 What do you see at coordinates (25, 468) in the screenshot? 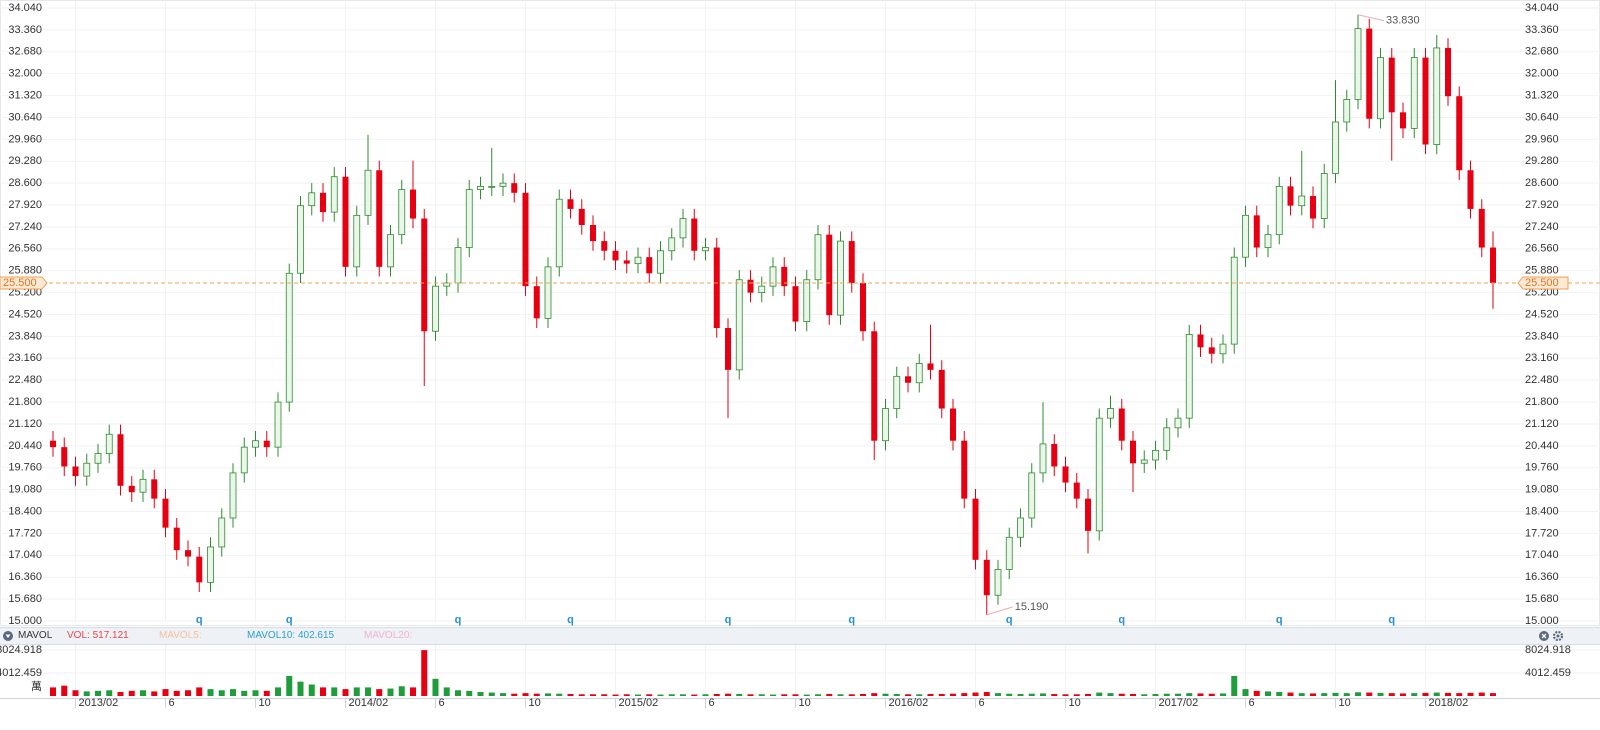
I see `y-tick-label: 19.760` at bounding box center [25, 468].